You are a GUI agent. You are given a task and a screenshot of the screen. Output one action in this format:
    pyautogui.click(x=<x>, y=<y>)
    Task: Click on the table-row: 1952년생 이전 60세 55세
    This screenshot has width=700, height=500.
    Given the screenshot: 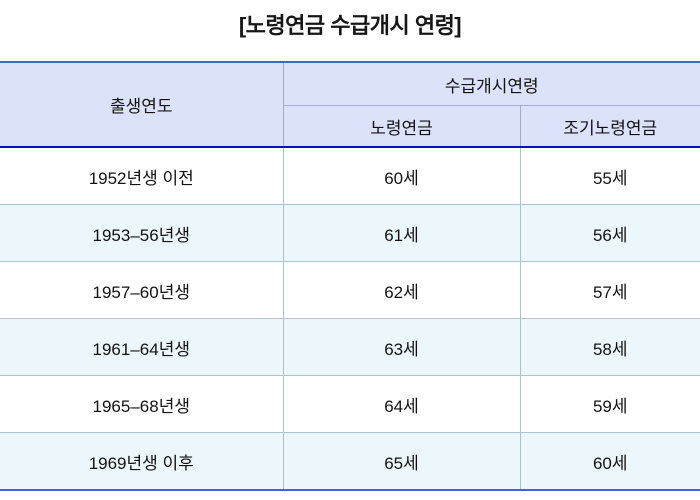 What is the action you would take?
    pyautogui.click(x=350, y=176)
    